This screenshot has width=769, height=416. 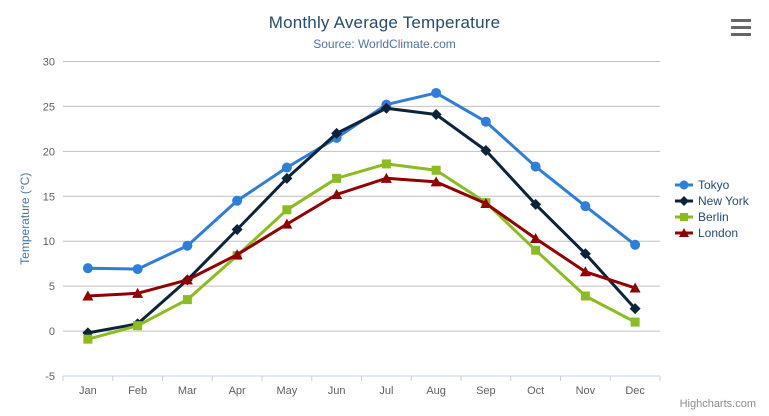 I want to click on chart-title: Monthly Average Temperature, so click(x=384, y=22).